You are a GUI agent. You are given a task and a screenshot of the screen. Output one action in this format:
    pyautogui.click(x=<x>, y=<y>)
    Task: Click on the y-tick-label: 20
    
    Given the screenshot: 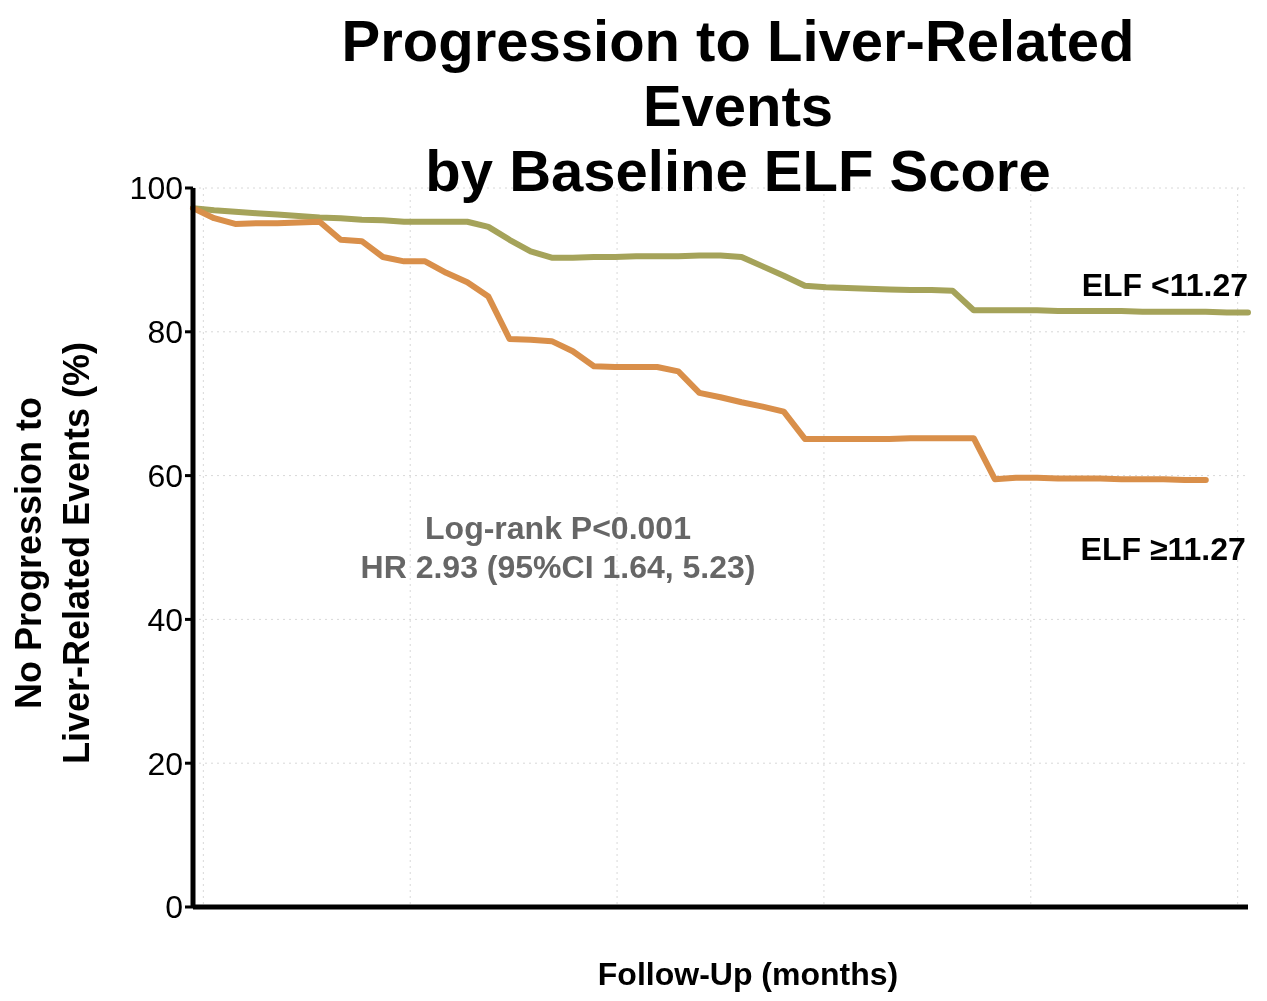 What is the action you would take?
    pyautogui.click(x=165, y=763)
    